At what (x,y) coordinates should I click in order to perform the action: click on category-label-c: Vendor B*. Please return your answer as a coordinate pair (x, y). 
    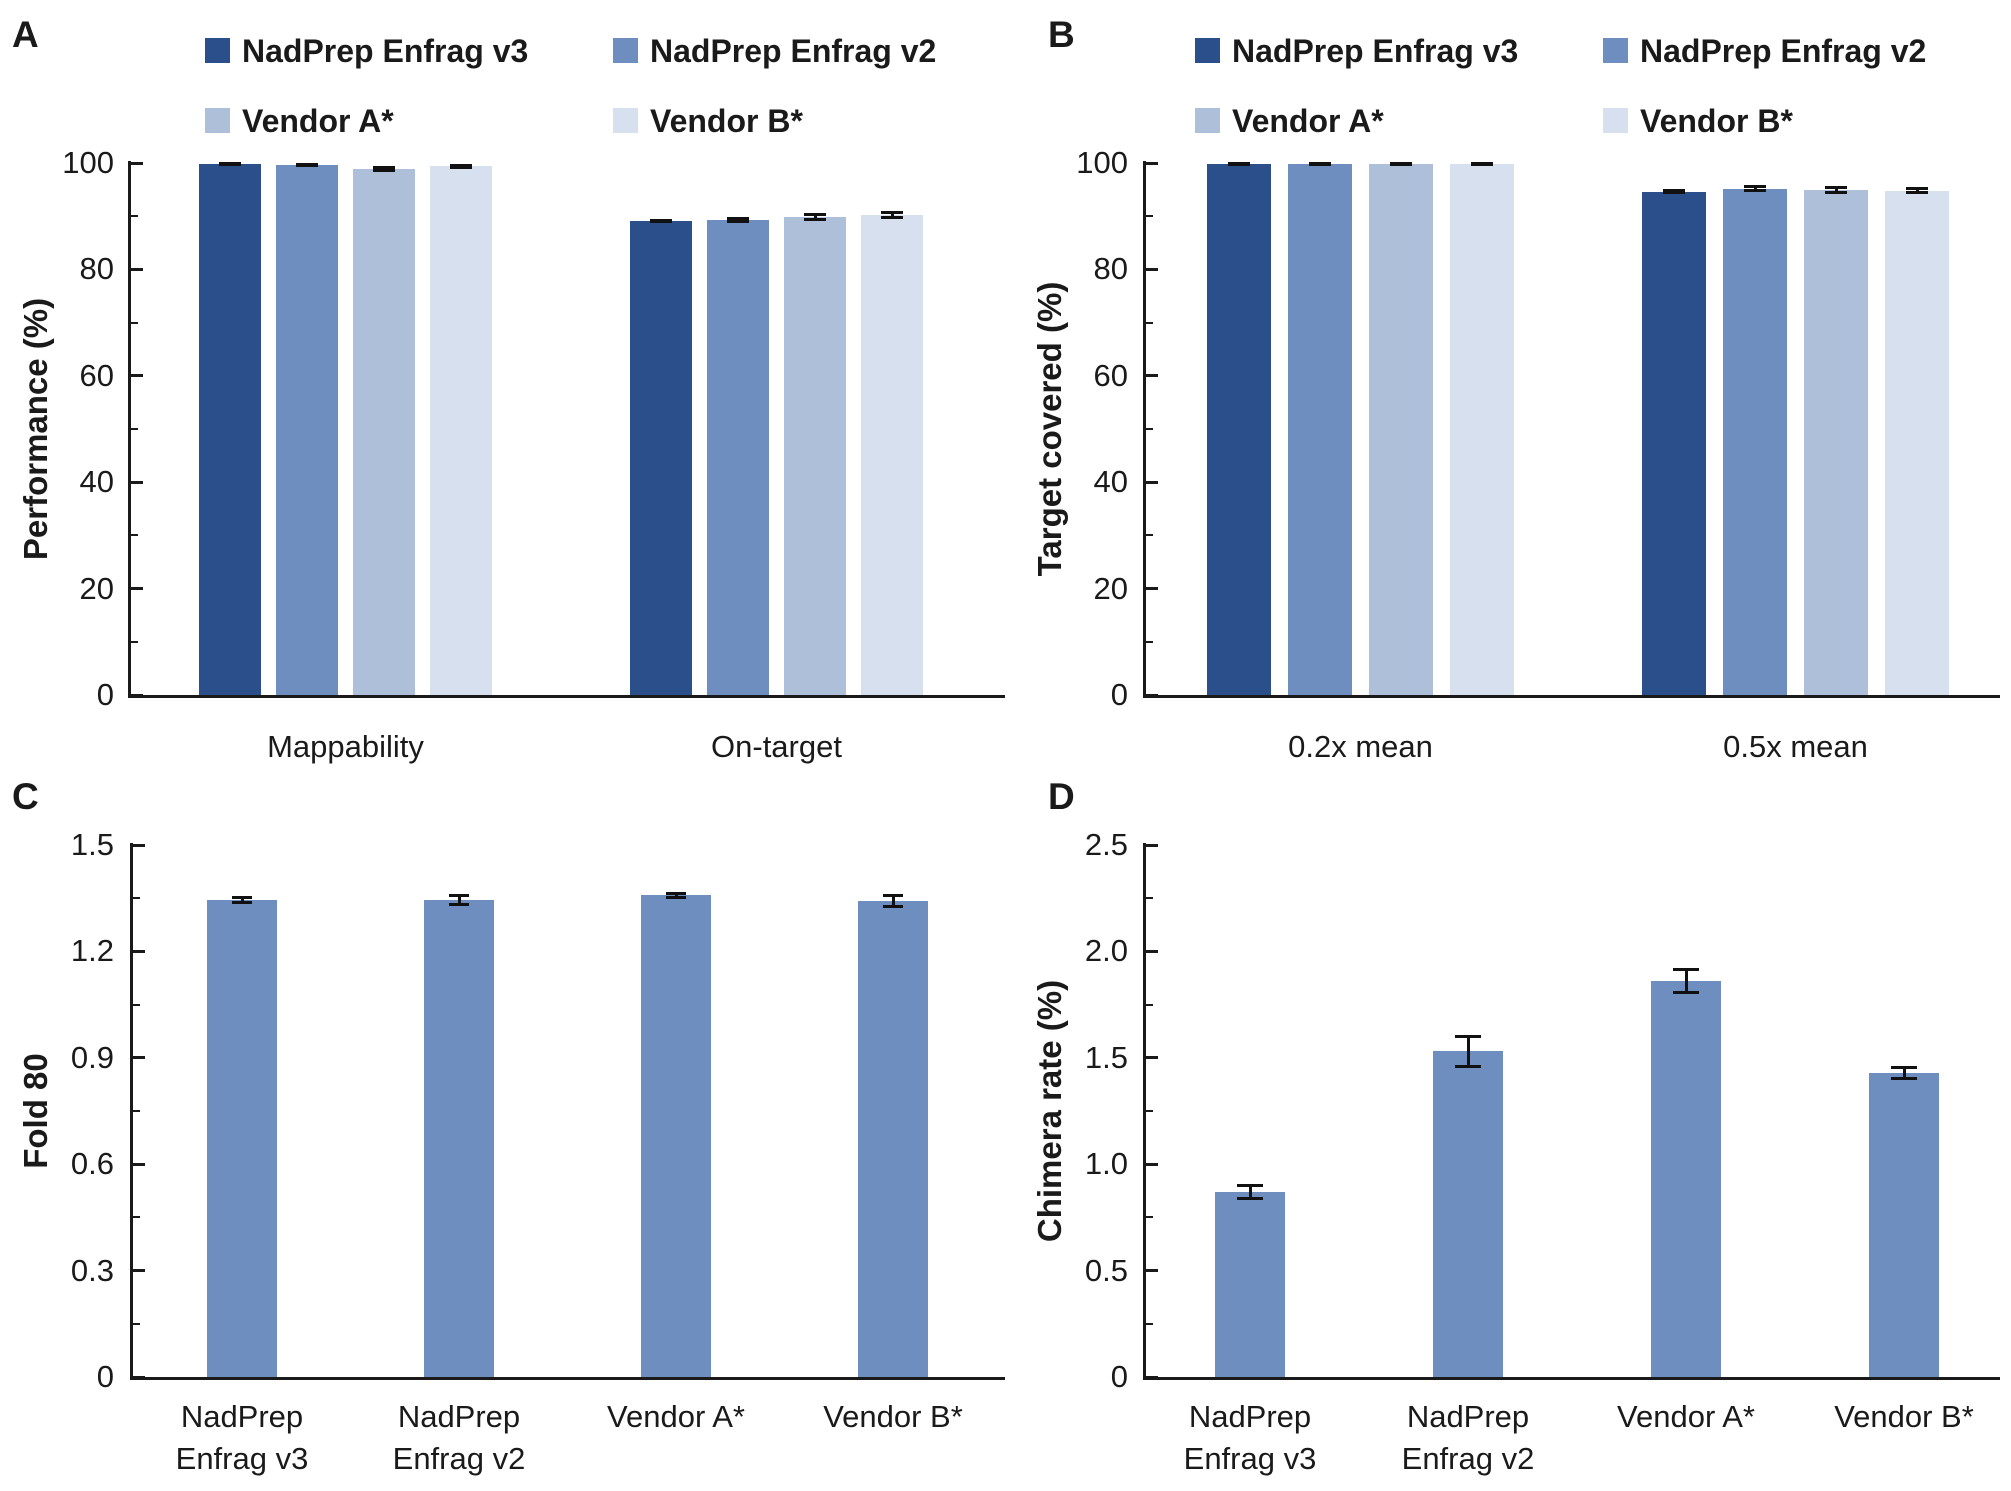
    Looking at the image, I should click on (893, 1416).